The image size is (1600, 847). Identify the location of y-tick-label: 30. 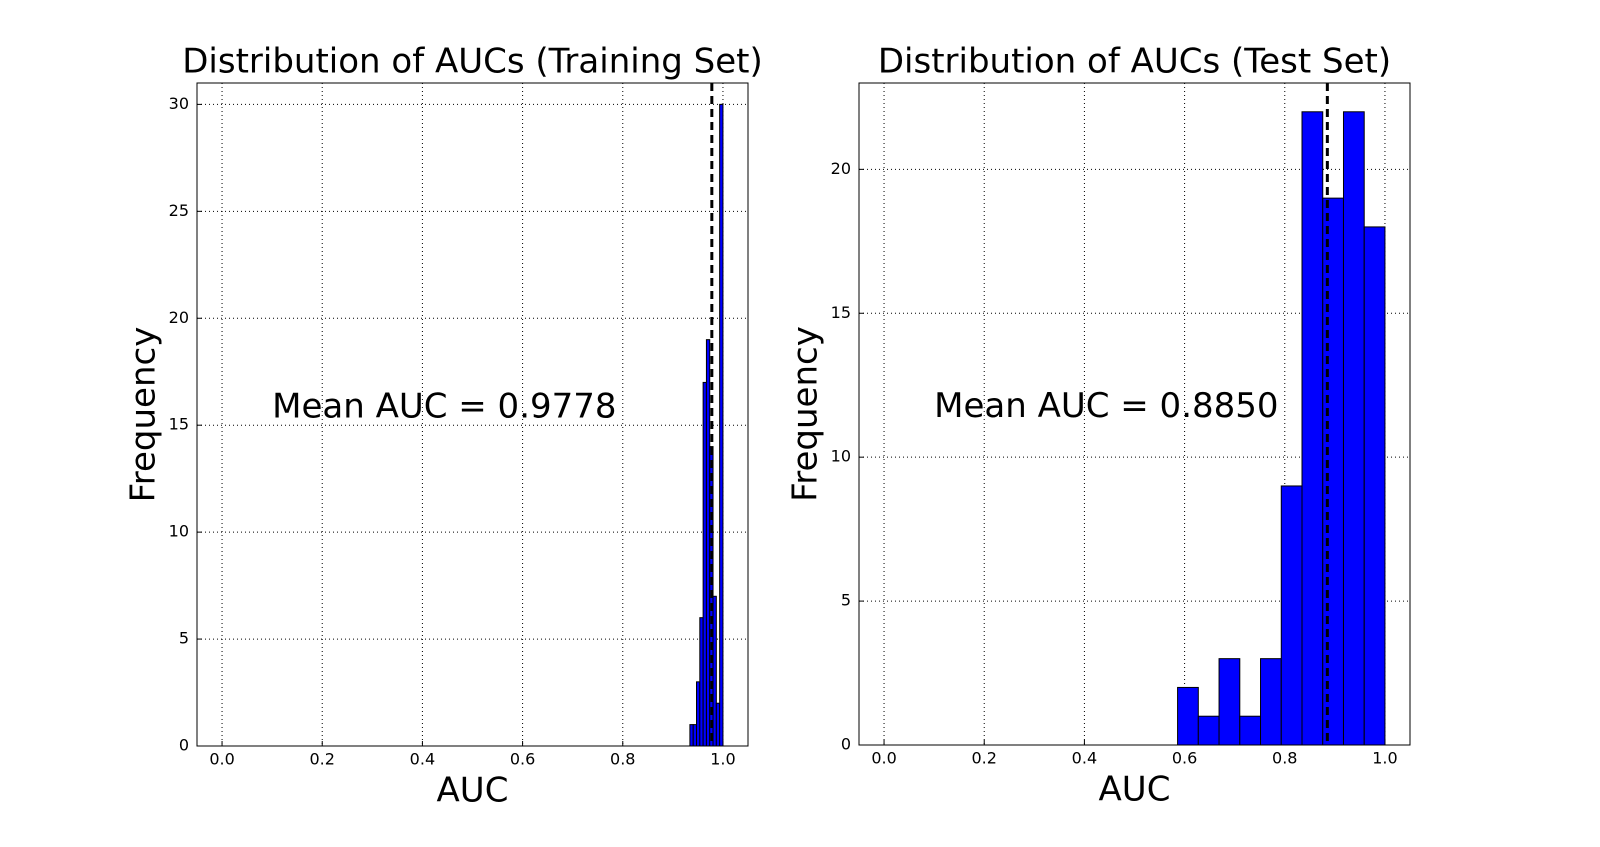
(179, 103).